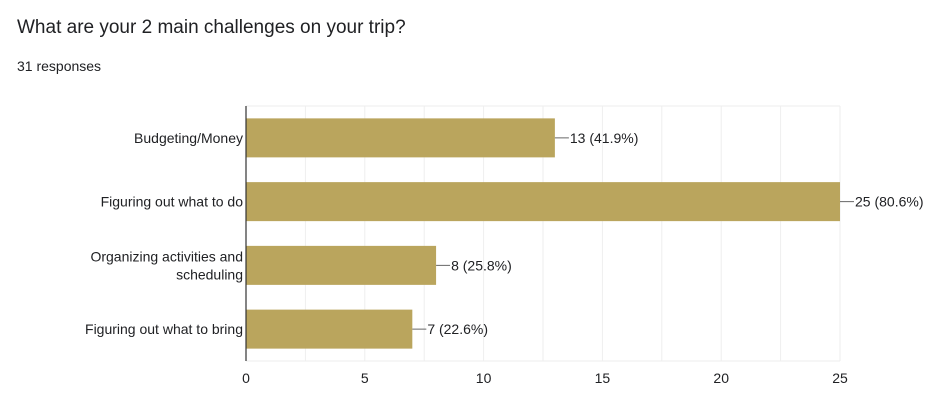 The width and height of the screenshot is (941, 400). Describe the element at coordinates (481, 265) in the screenshot. I see `data-label: 8 (25.8%)` at that location.